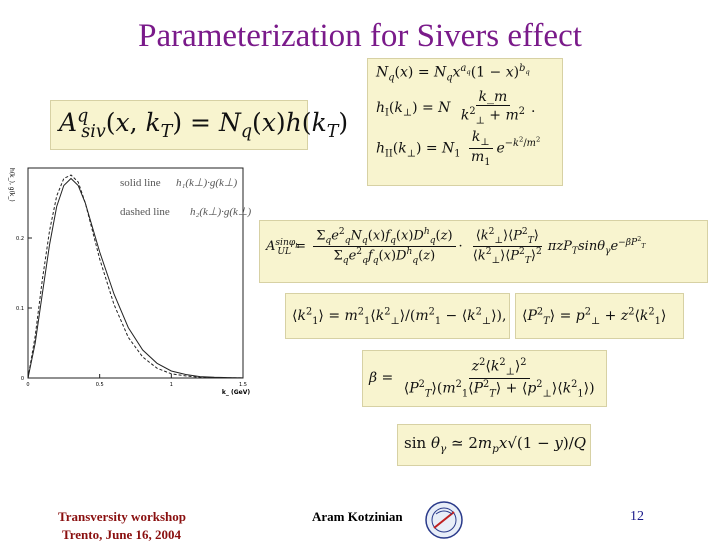 The image size is (720, 543). What do you see at coordinates (20, 309) in the screenshot?
I see `y-tick-label: 0.1` at bounding box center [20, 309].